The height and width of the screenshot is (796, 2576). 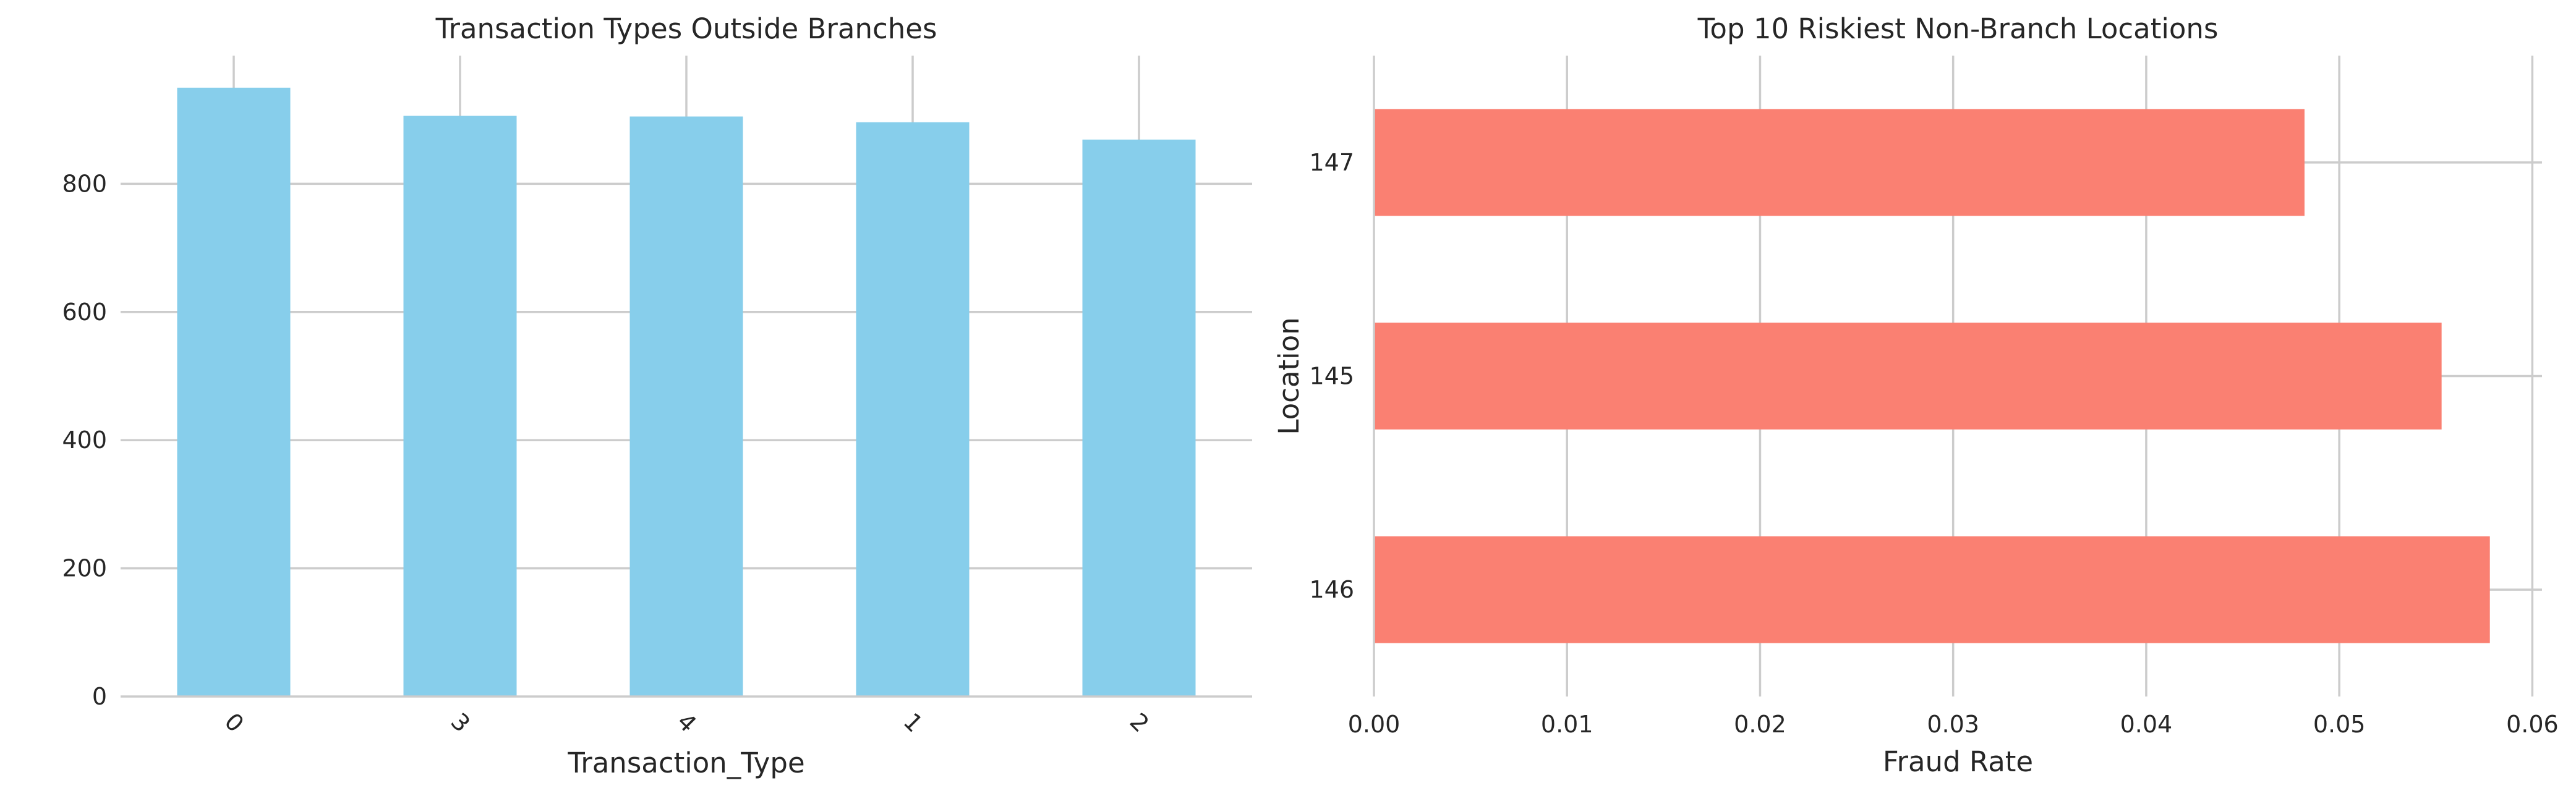 What do you see at coordinates (1958, 761) in the screenshot?
I see `right-x-axis-label: Fraud Rate` at bounding box center [1958, 761].